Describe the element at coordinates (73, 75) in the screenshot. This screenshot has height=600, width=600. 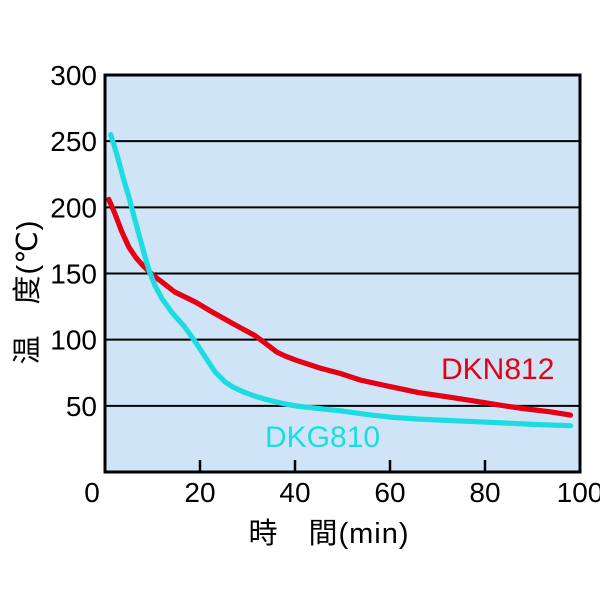
I see `y-tick-label-300: 300` at that location.